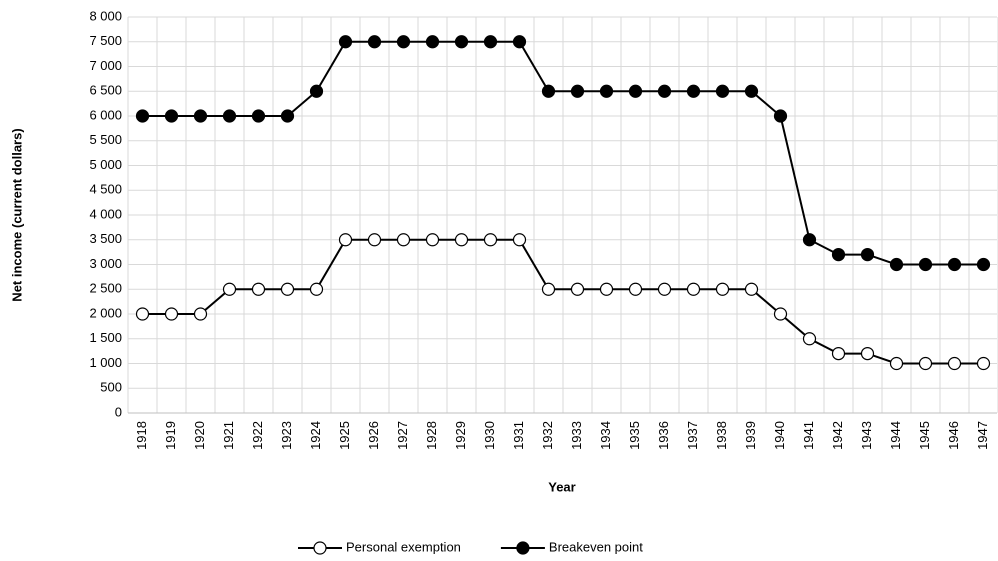 This screenshot has height=561, width=998. Describe the element at coordinates (953, 435) in the screenshot. I see `x-tick-label: 1946` at that location.